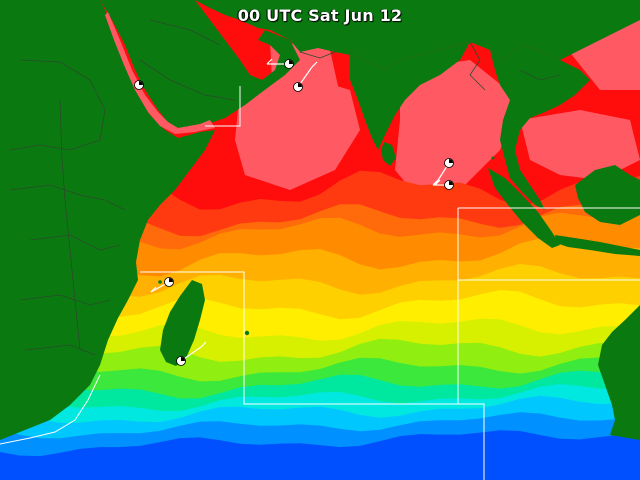 The image size is (640, 480). I want to click on madagascar-landmass, so click(182, 323).